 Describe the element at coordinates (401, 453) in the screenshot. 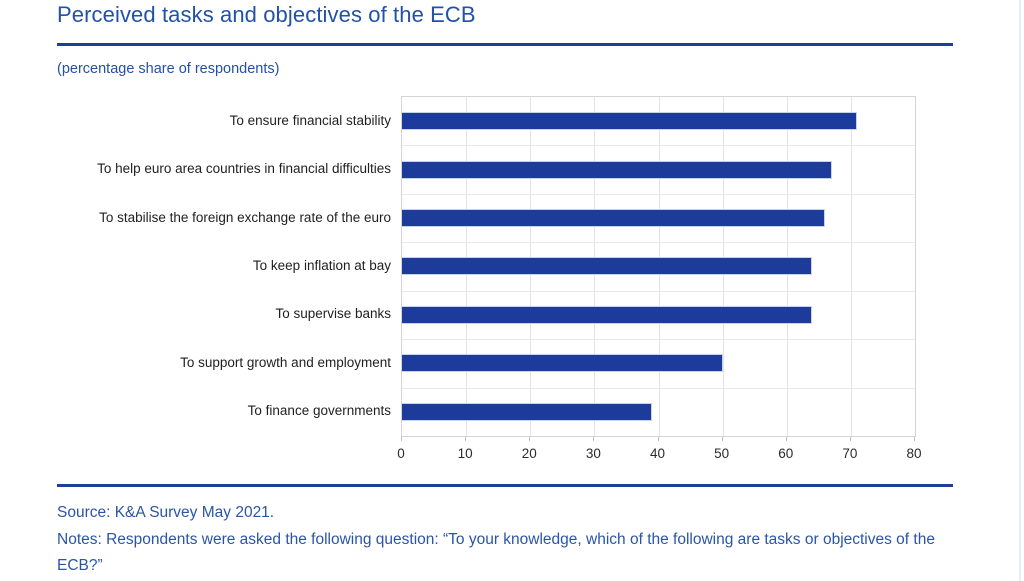

I see `x-tick-label: 0` at that location.